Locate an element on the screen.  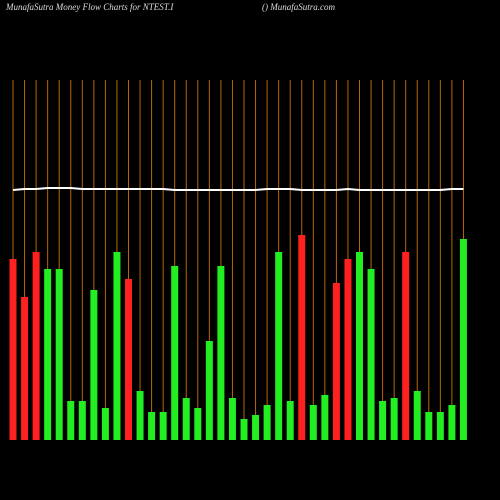
chart-subtitle: () MunafaSutra.com is located at coordinates (298, 7).